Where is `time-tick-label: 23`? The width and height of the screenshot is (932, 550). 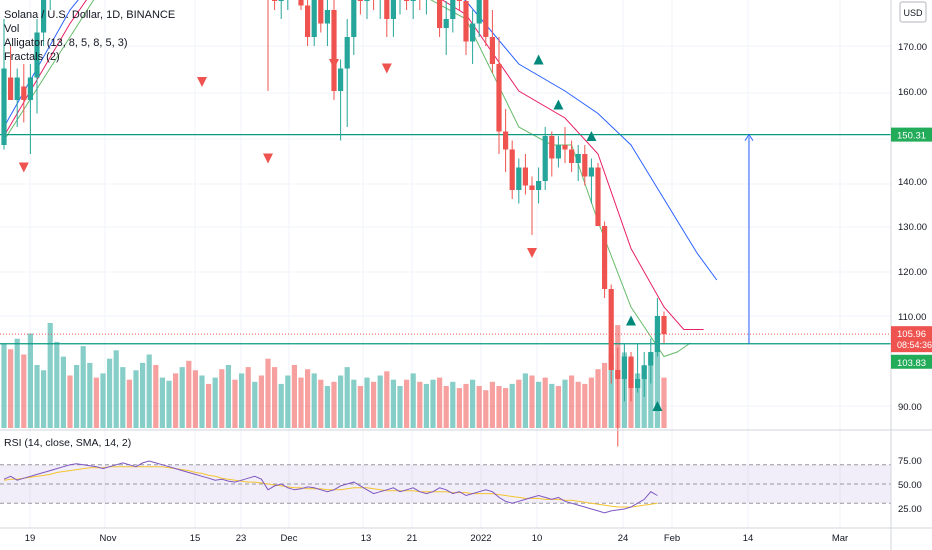
time-tick-label: 23 is located at coordinates (241, 538).